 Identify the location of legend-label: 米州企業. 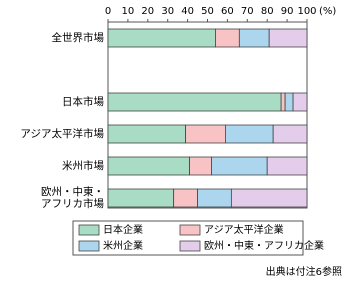
(123, 245).